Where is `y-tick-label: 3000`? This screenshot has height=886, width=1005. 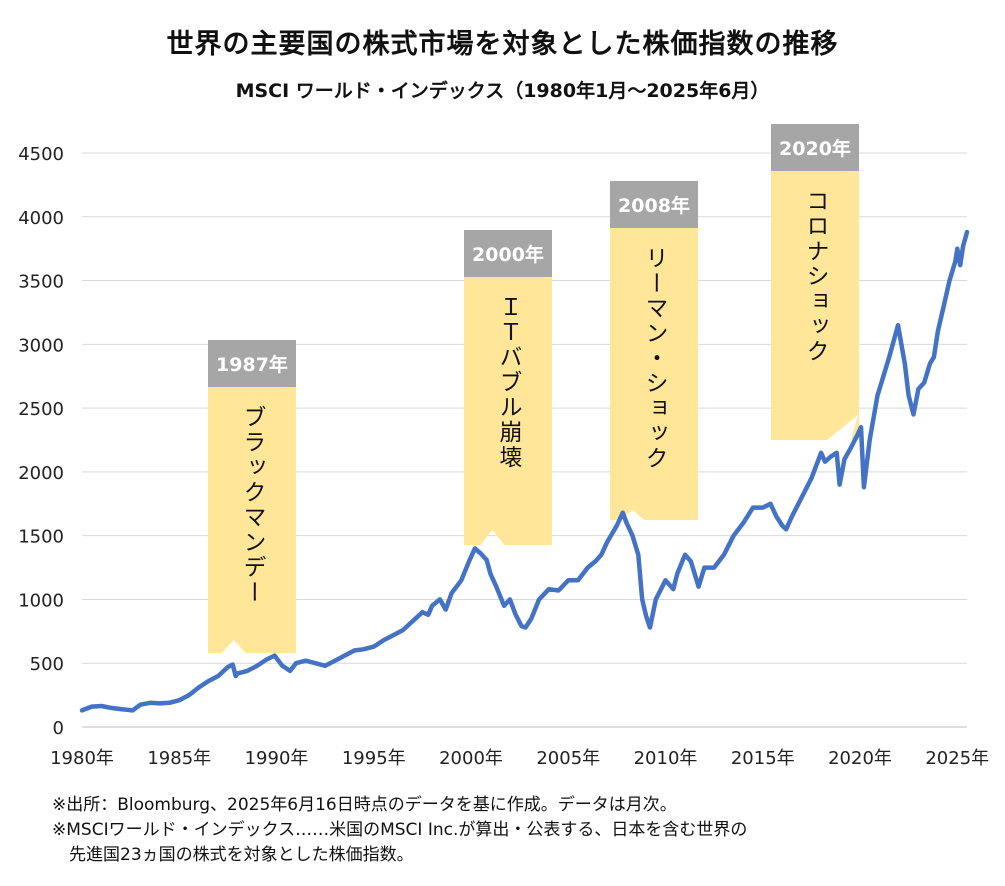
y-tick-label: 3000 is located at coordinates (41, 345).